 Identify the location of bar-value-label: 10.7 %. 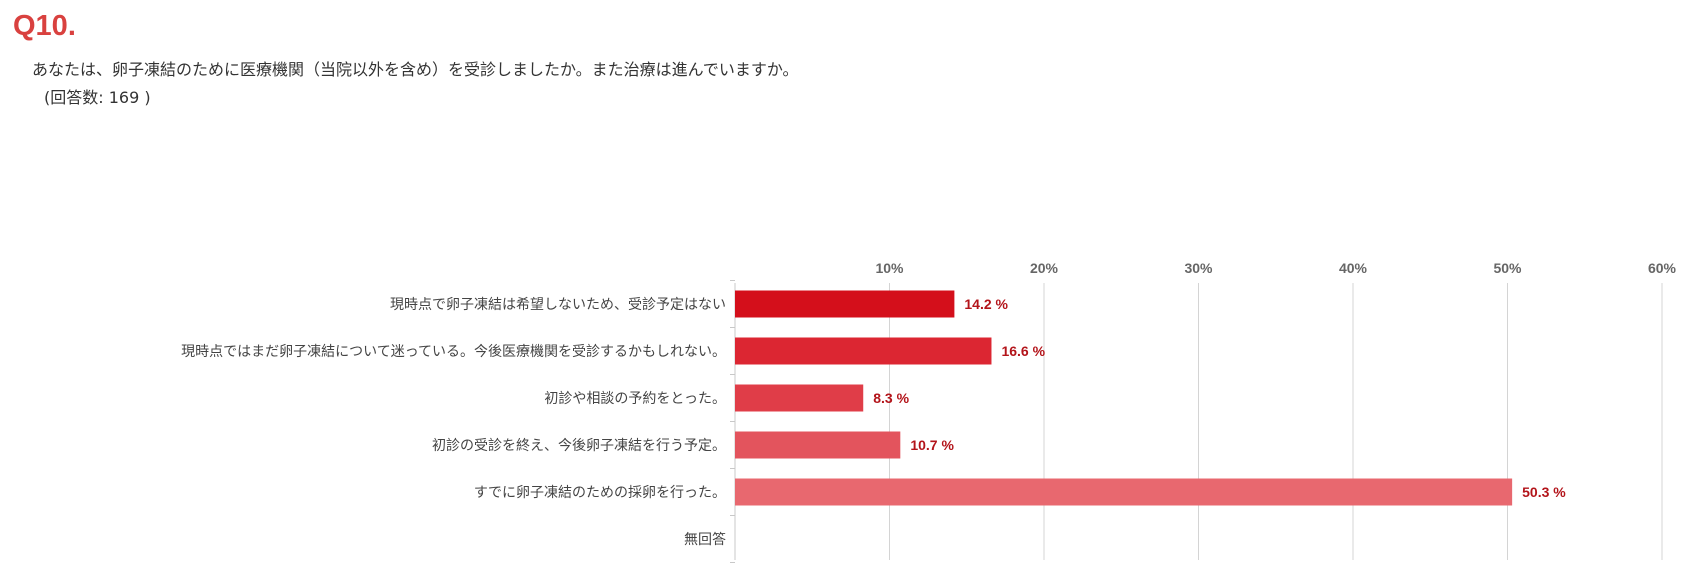
(932, 445).